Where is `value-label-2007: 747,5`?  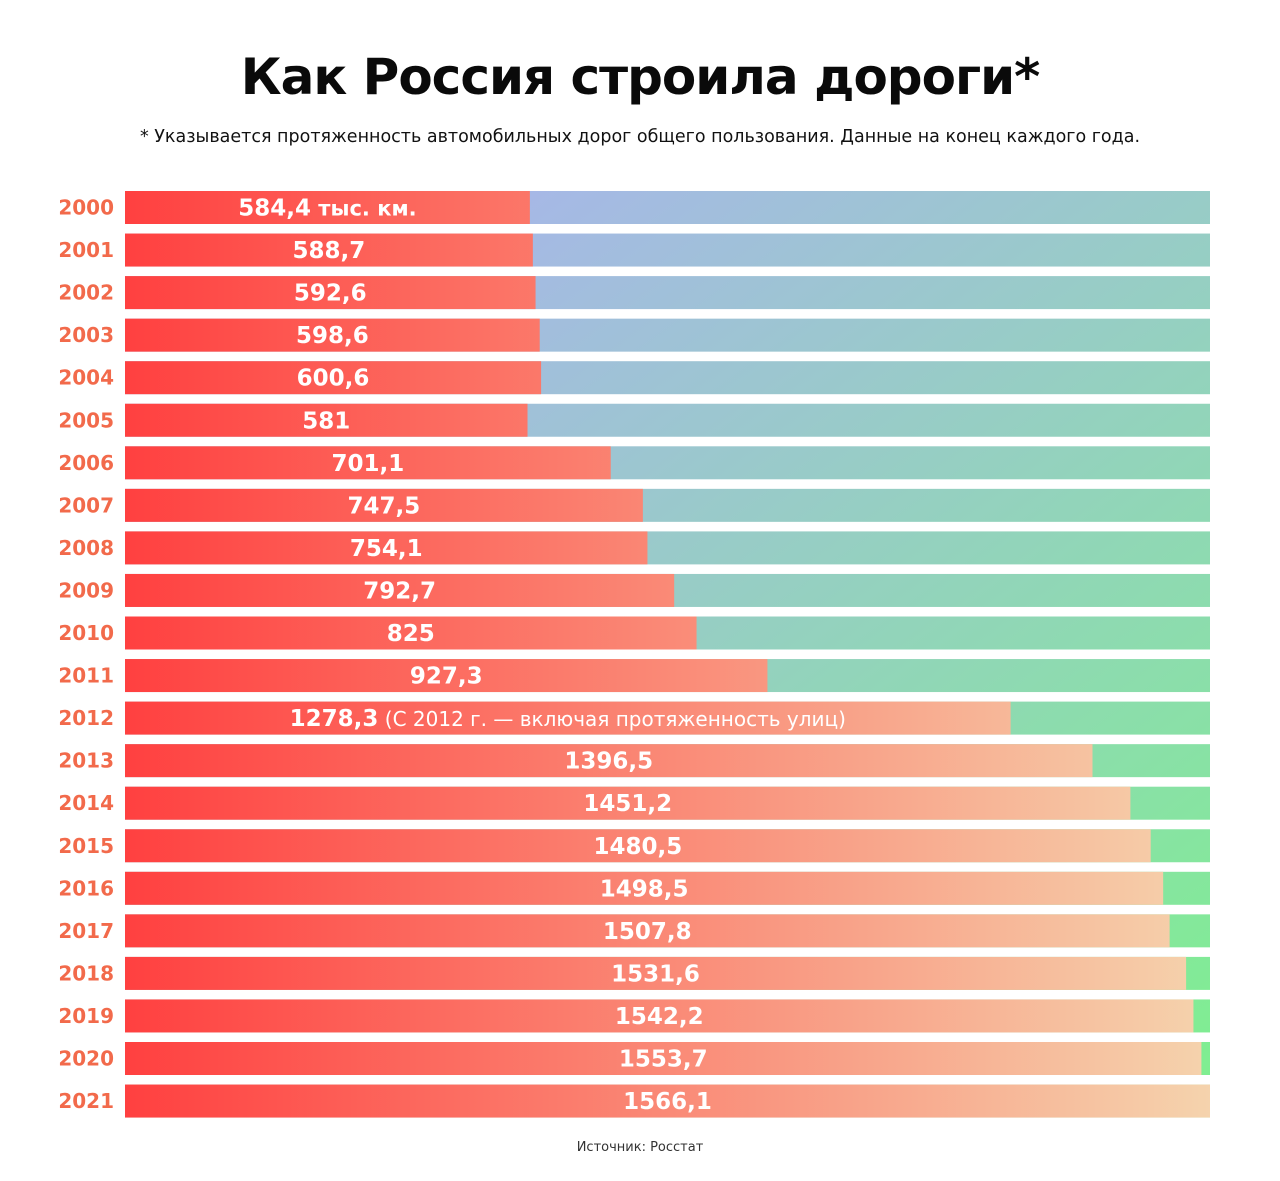
value-label-2007: 747,5 is located at coordinates (384, 506).